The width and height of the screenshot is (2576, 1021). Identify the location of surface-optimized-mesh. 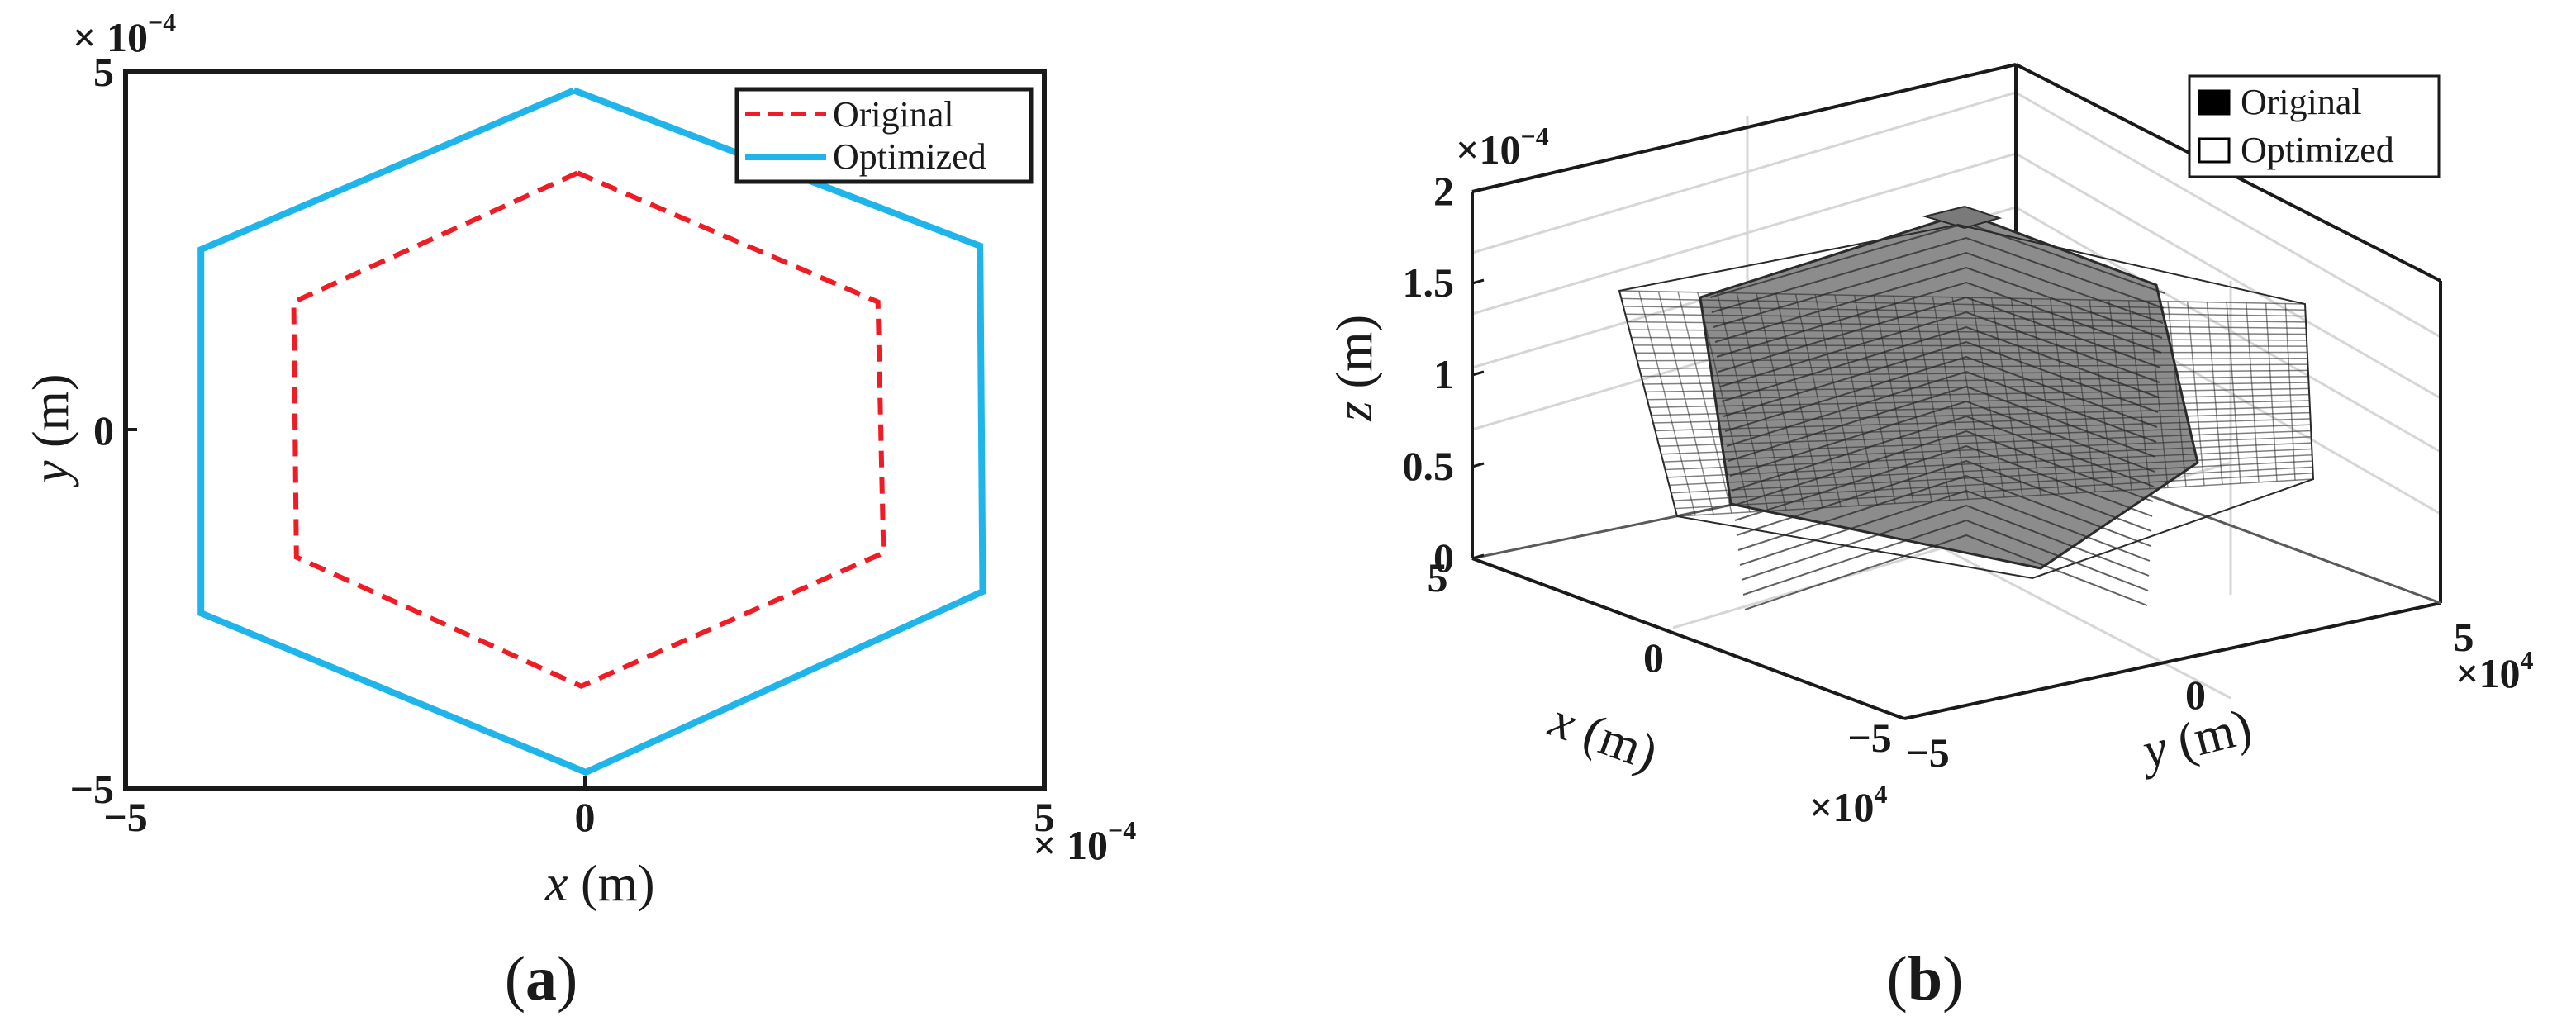
(1966, 401).